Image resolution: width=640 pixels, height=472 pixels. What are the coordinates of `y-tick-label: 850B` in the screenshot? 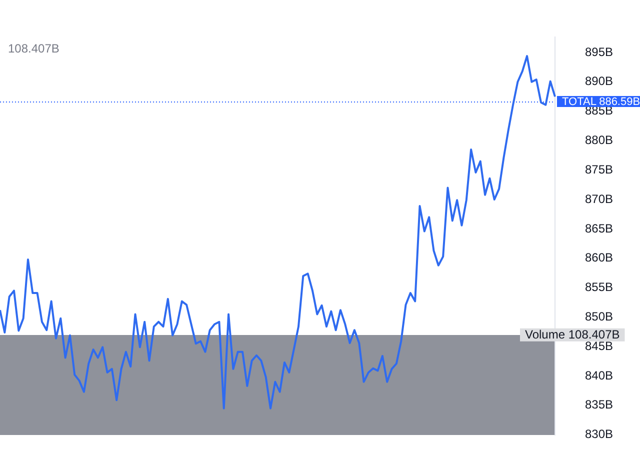 It's located at (599, 316).